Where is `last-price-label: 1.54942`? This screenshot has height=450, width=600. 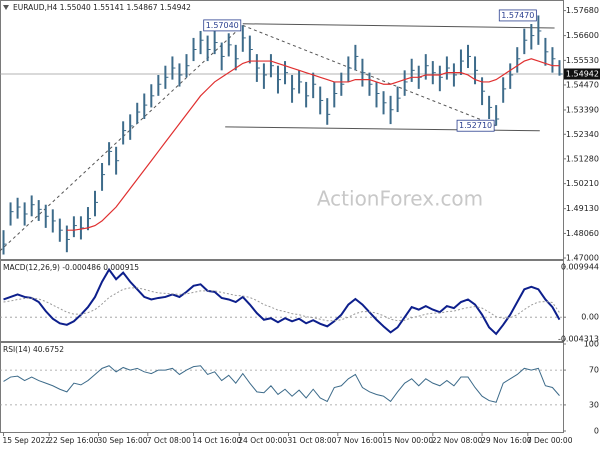
last-price-label: 1.54942 is located at coordinates (582, 74).